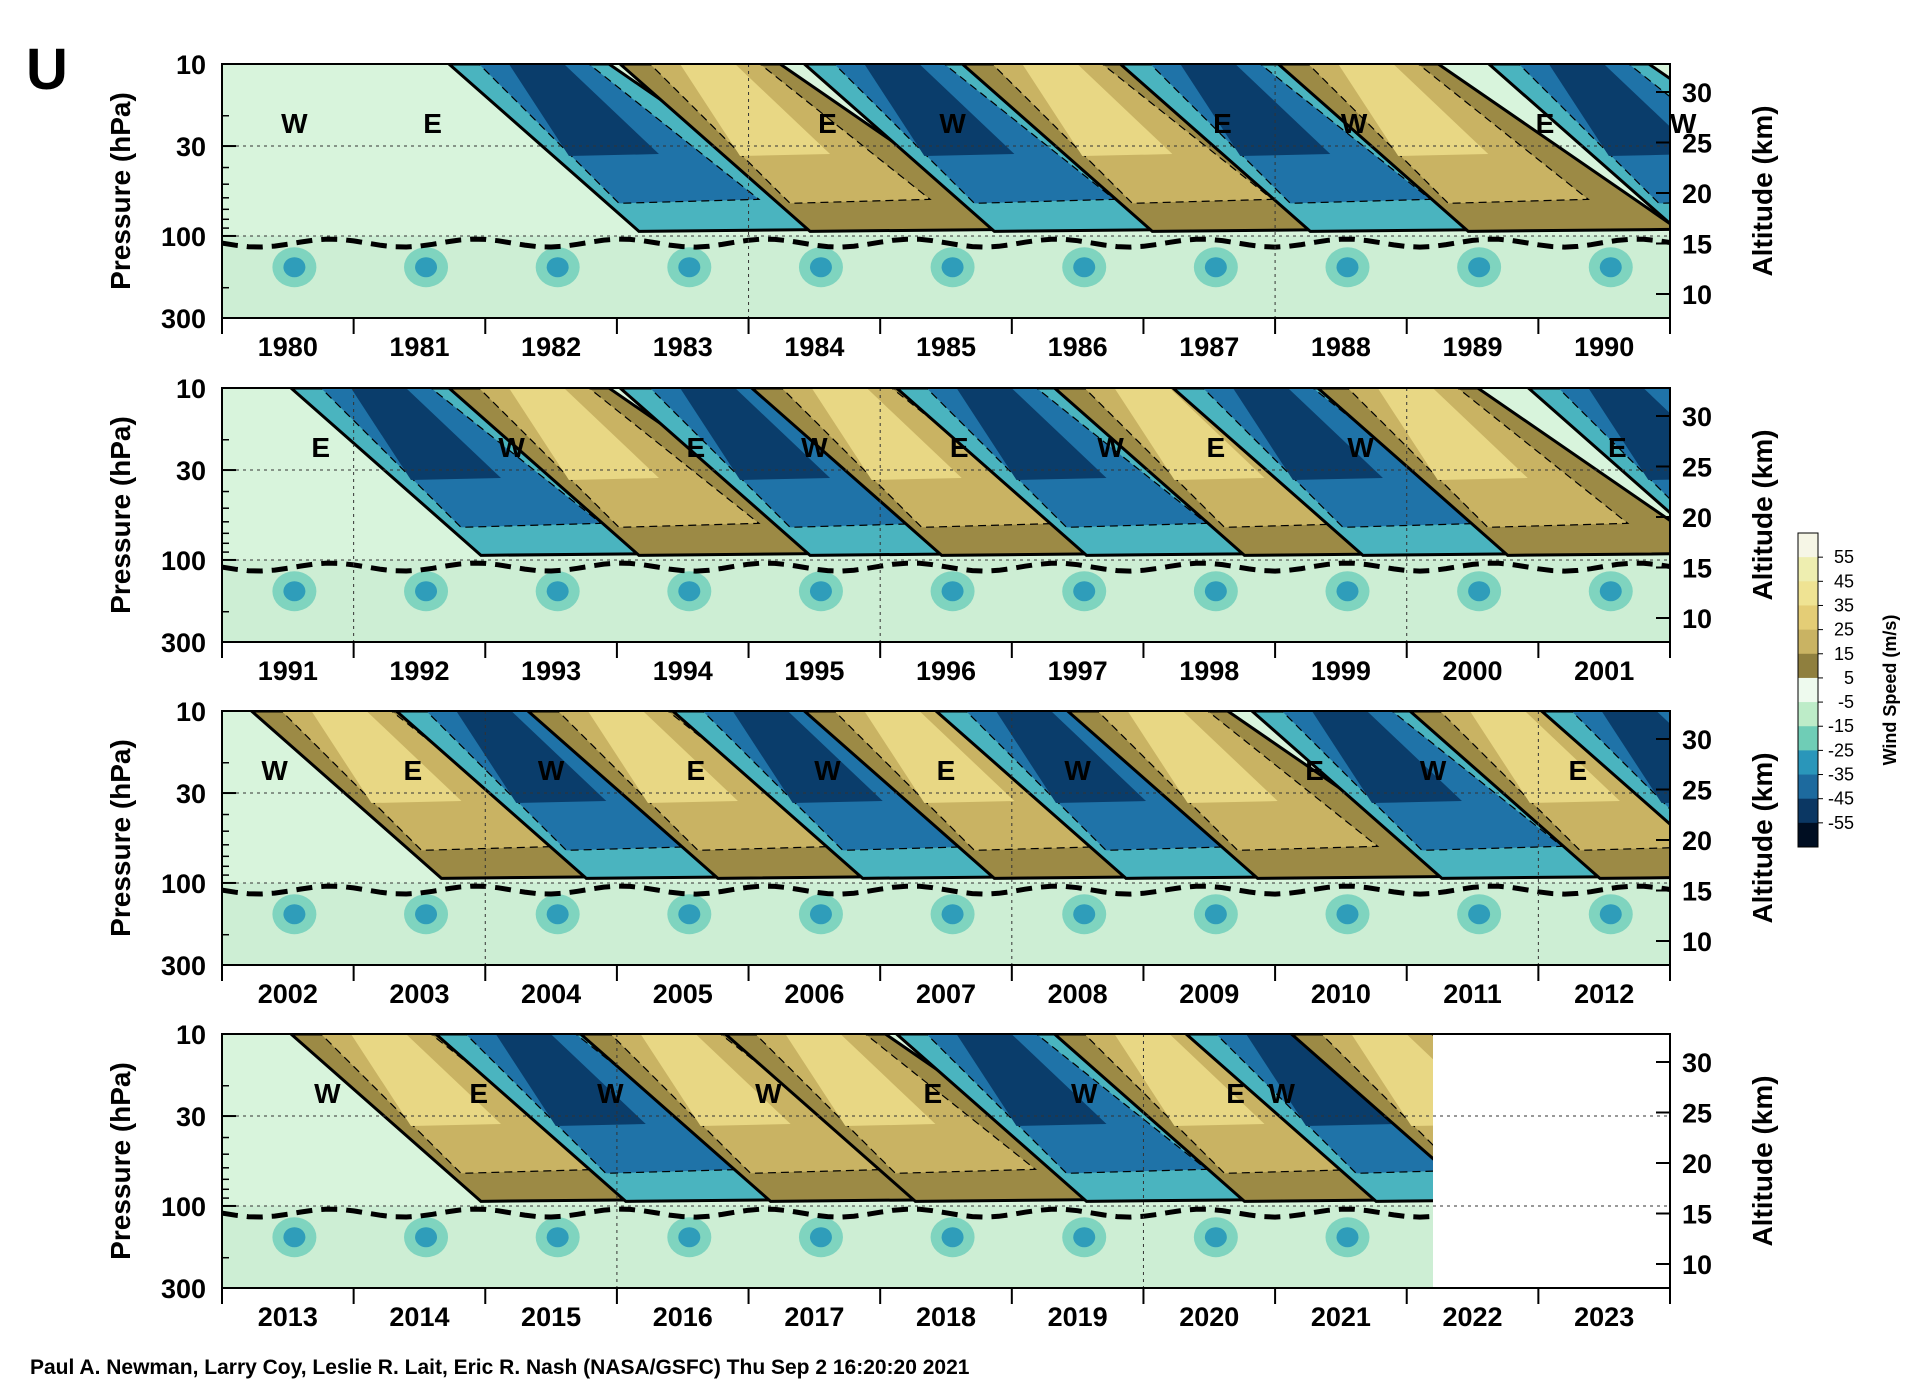 Image resolution: width=1926 pixels, height=1394 pixels. Describe the element at coordinates (814, 1317) in the screenshot. I see `x-tick-label: 2017` at that location.